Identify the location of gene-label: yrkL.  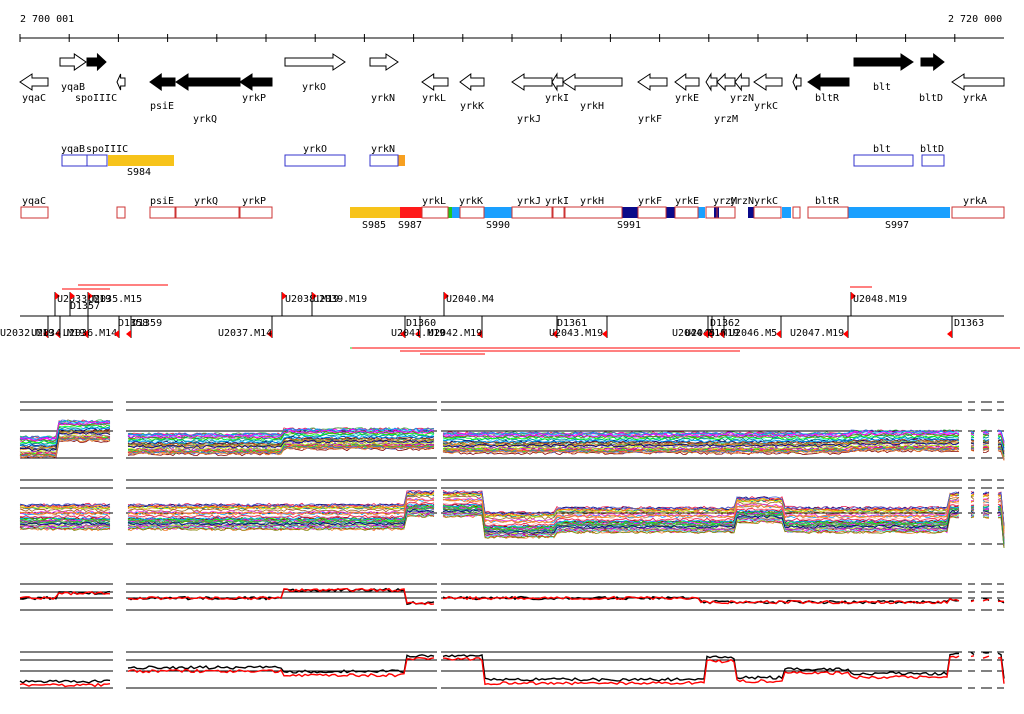
(434, 98).